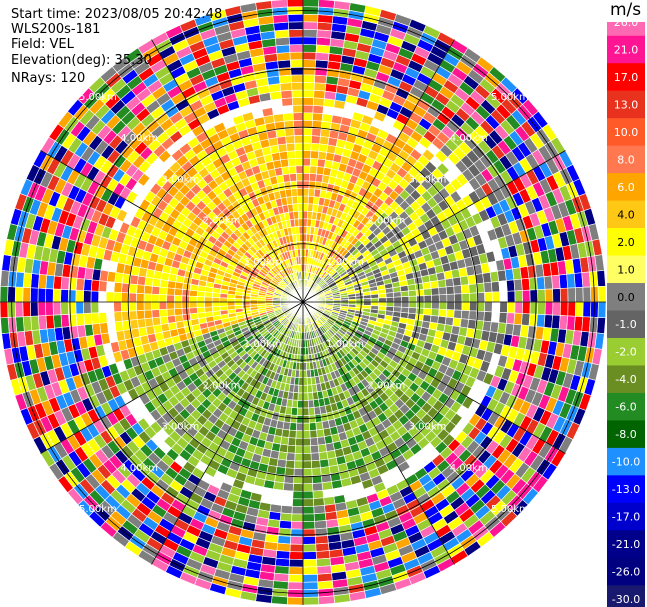 The width and height of the screenshot is (647, 607). Describe the element at coordinates (263, 344) in the screenshot. I see `range-label: 1.00km` at that location.